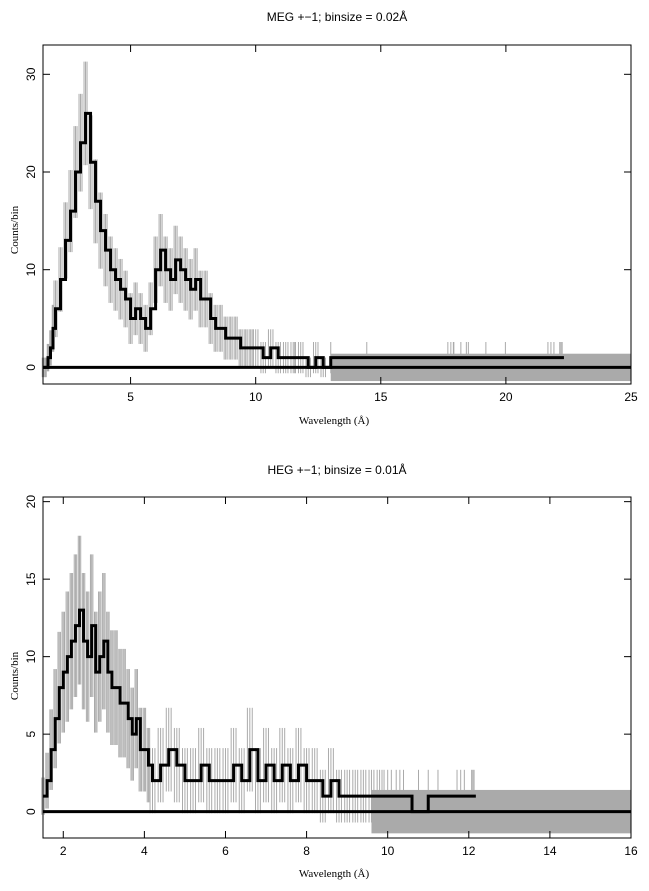 The height and width of the screenshot is (891, 649). What do you see at coordinates (631, 851) in the screenshot?
I see `heg-x-tick-label: 16` at bounding box center [631, 851].